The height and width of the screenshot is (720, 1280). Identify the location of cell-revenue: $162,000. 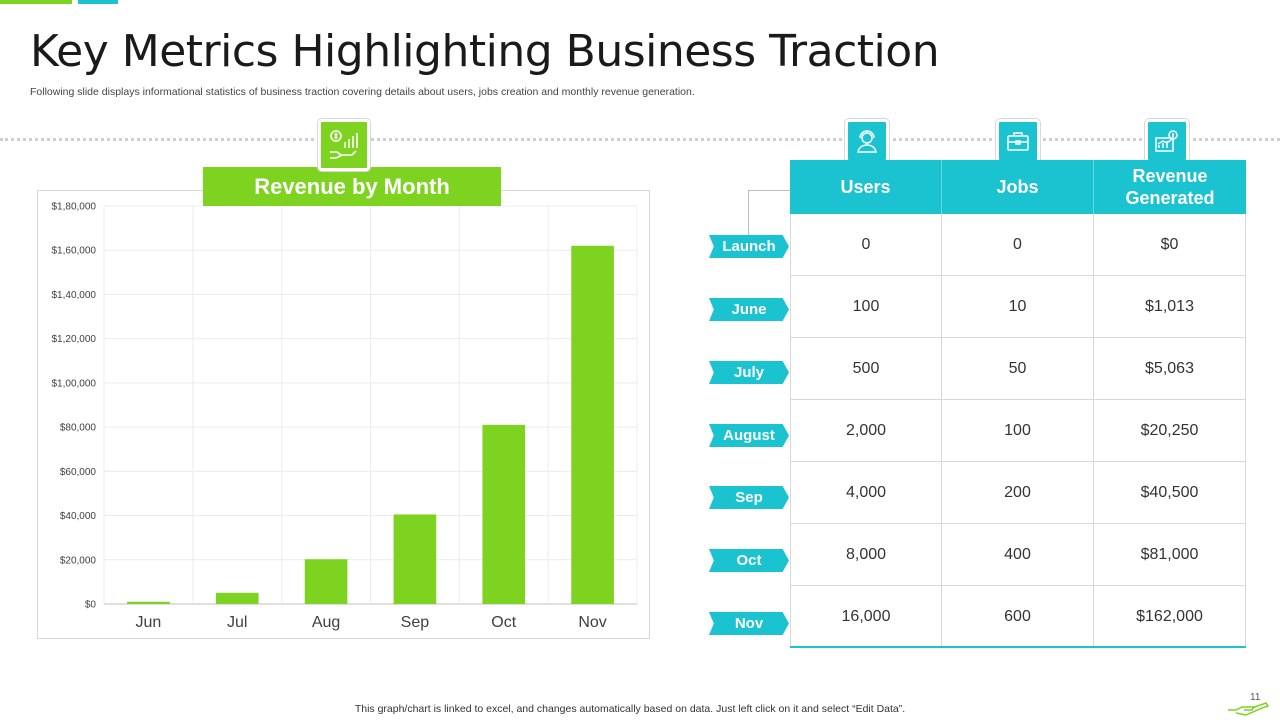
(1170, 616).